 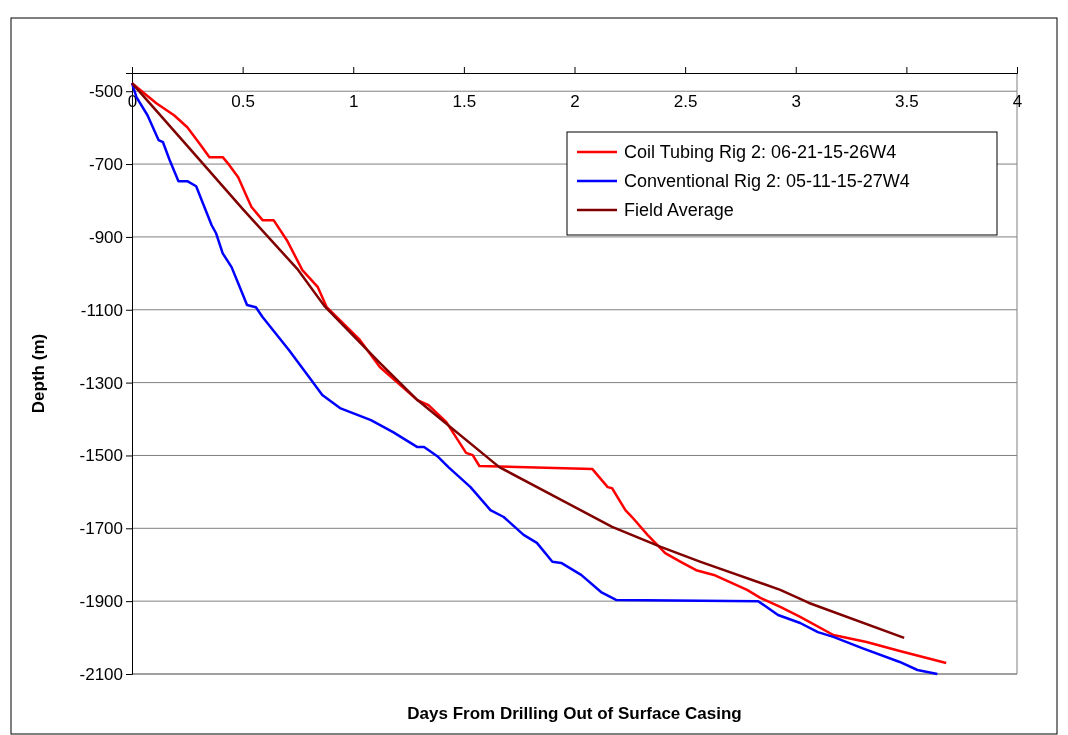 I want to click on x-tick-label: 3.5, so click(x=907, y=102).